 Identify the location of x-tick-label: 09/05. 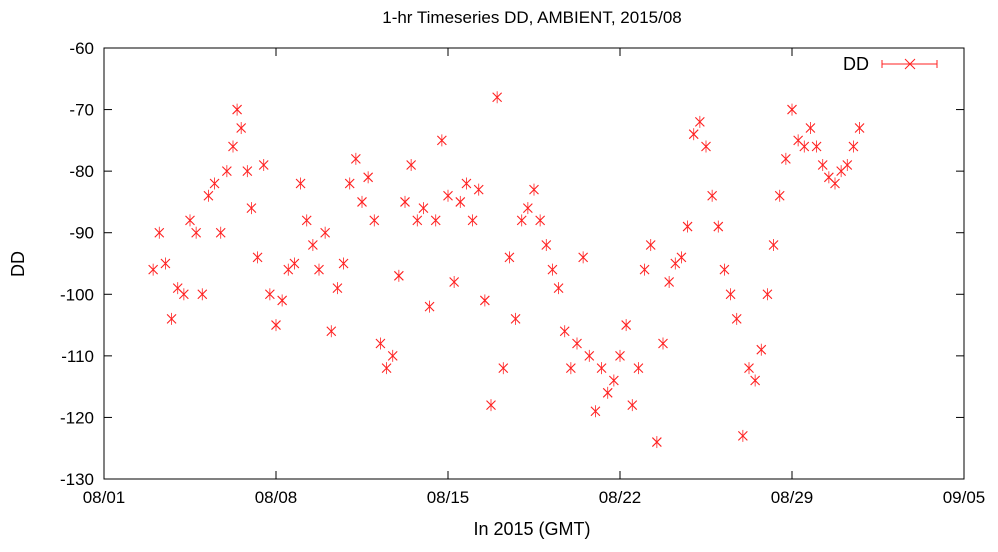
(964, 497).